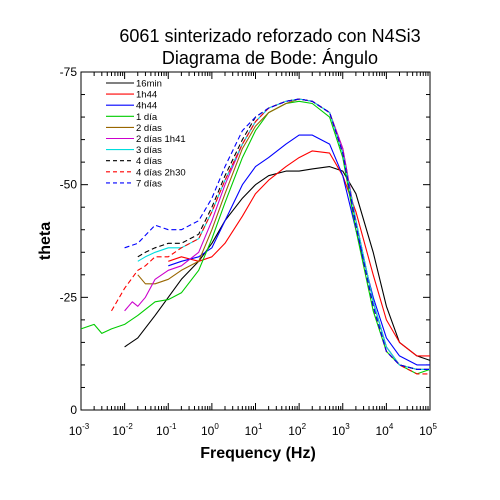  I want to click on legend-label-0: 16min, so click(149, 84).